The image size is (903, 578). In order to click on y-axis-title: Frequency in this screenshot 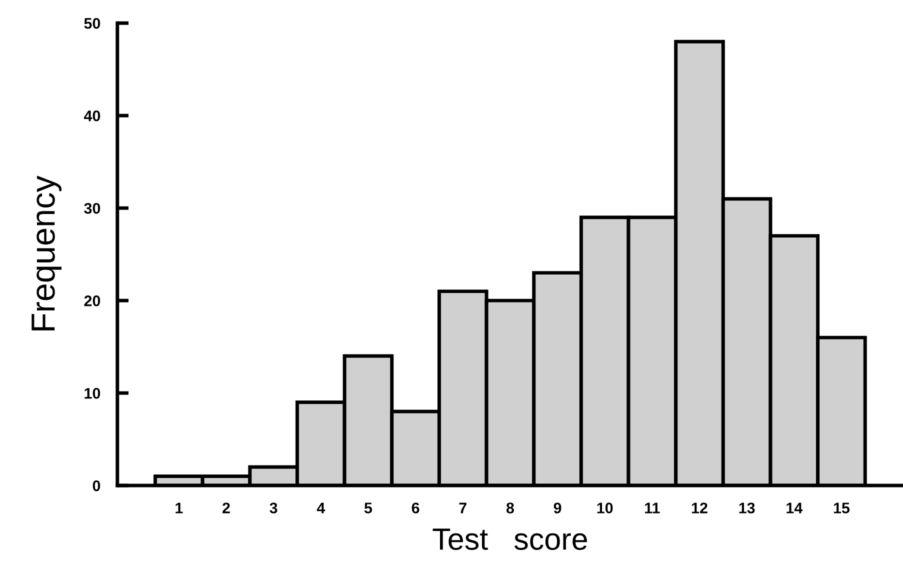, I will do `click(47, 253)`.